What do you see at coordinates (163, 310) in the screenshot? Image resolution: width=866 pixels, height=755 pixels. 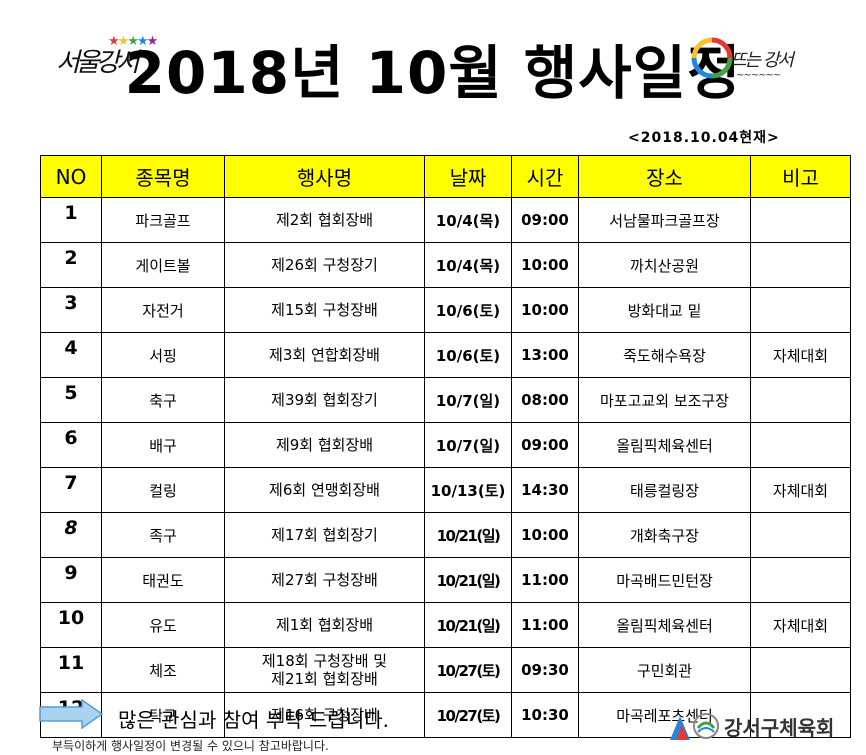 I see `row-sport: 자전거` at bounding box center [163, 310].